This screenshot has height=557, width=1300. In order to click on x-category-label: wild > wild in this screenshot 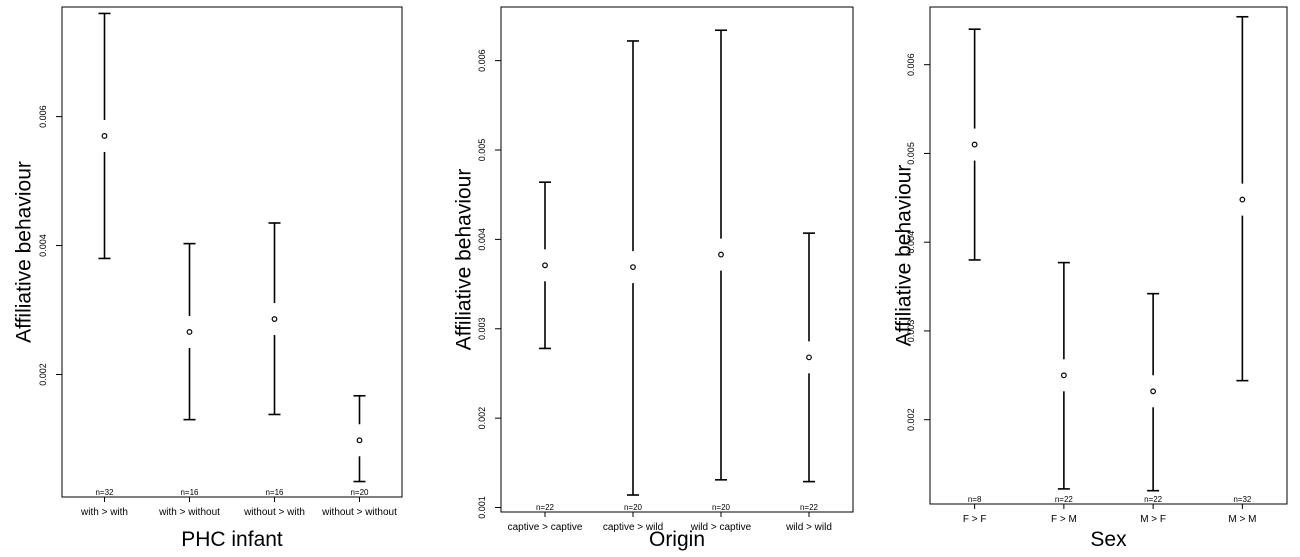, I will do `click(808, 527)`.